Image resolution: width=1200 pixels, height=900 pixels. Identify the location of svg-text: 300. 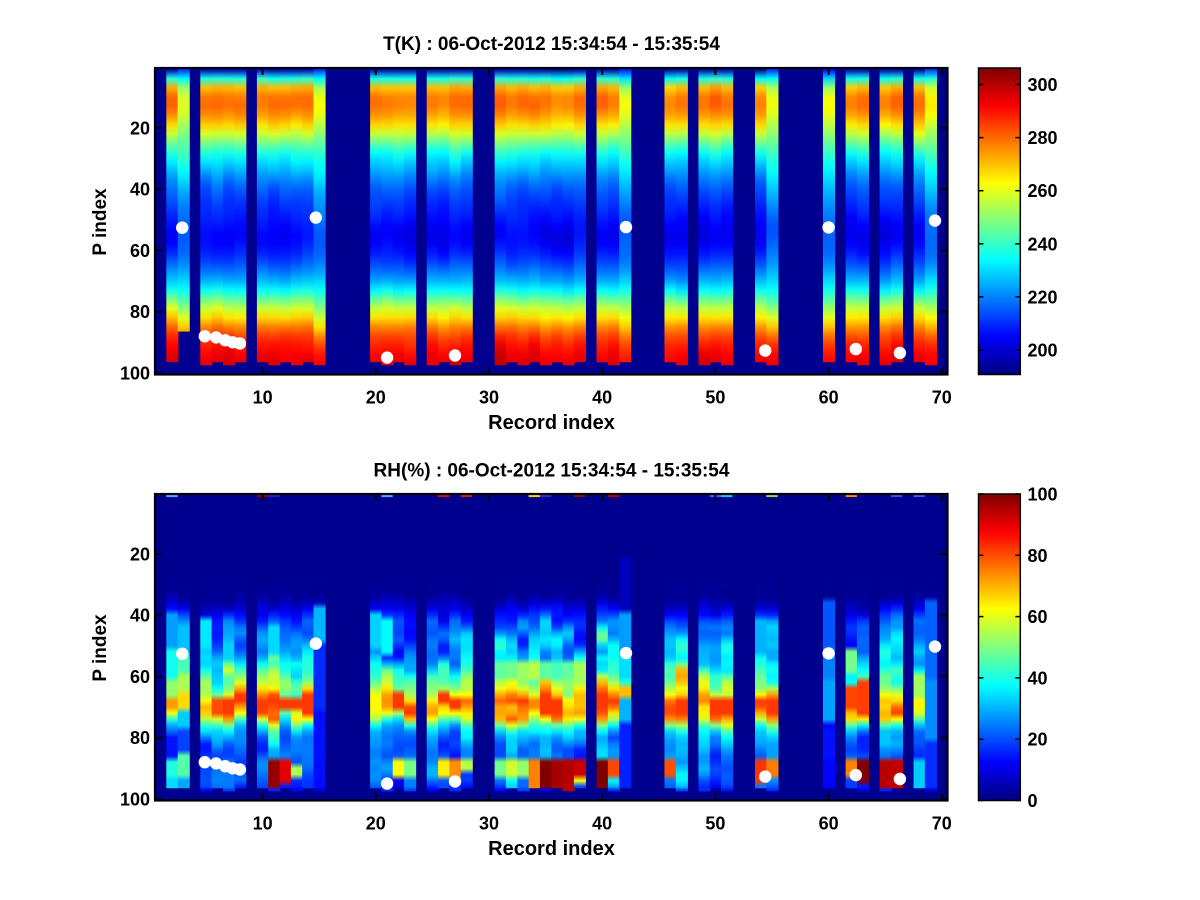
(1043, 85).